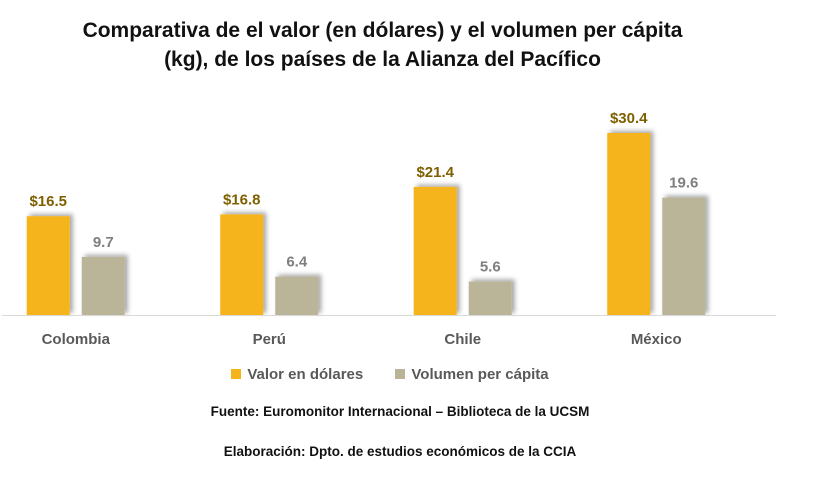 This screenshot has height=504, width=825. I want to click on legend-label-volumen: Volumen per cápita, so click(480, 374).